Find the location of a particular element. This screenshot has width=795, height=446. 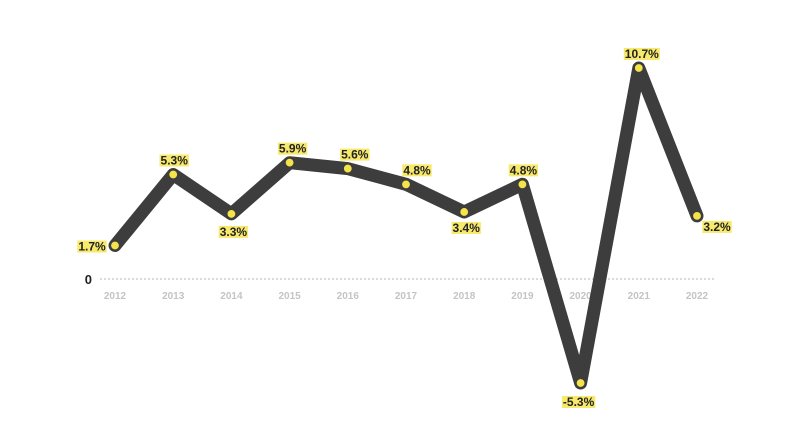

data-label: 5.6% is located at coordinates (355, 155).